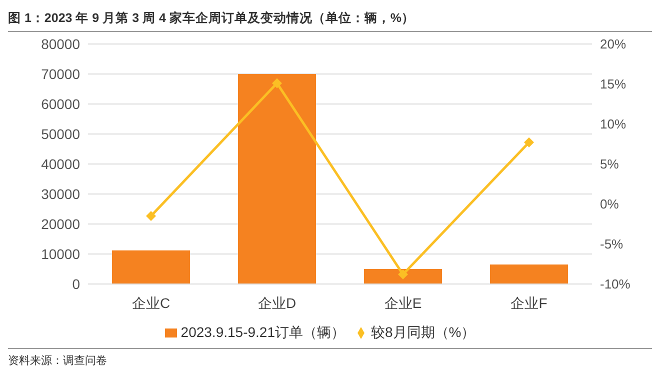 This screenshot has width=660, height=390. What do you see at coordinates (60, 254) in the screenshot?
I see `y-tick-label: 10000` at bounding box center [60, 254].